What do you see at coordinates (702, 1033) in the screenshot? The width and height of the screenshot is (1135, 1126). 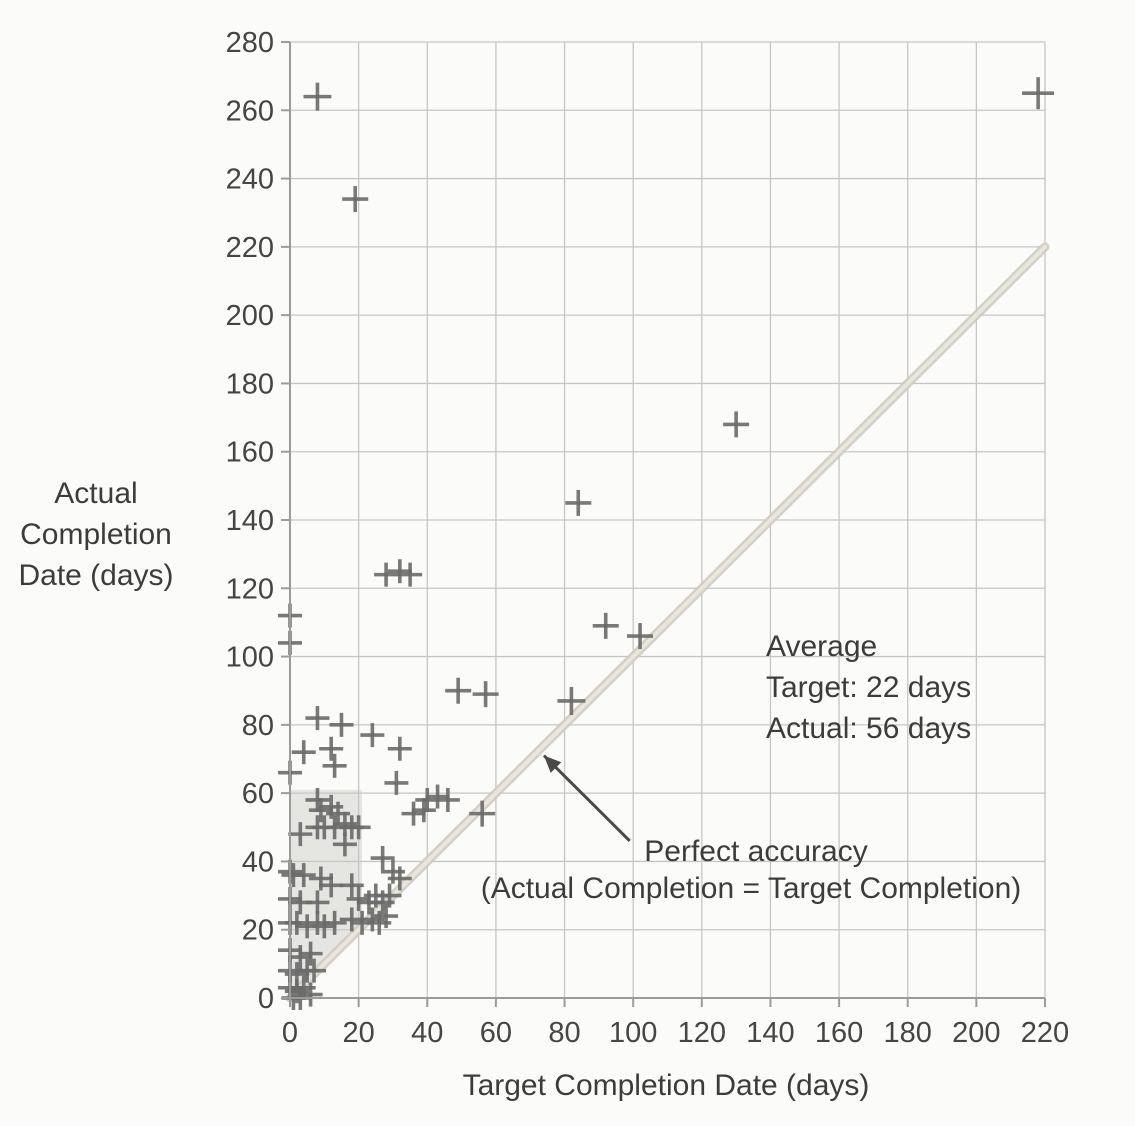 I see `x-tick-label: 120` at bounding box center [702, 1033].